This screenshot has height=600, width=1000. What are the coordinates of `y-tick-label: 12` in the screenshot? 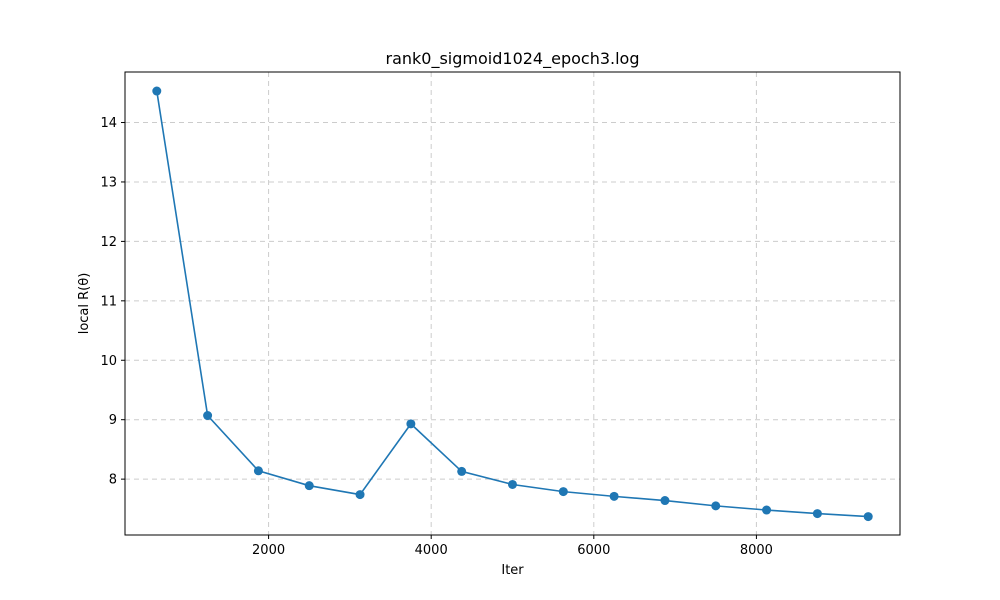 It's located at (108, 242).